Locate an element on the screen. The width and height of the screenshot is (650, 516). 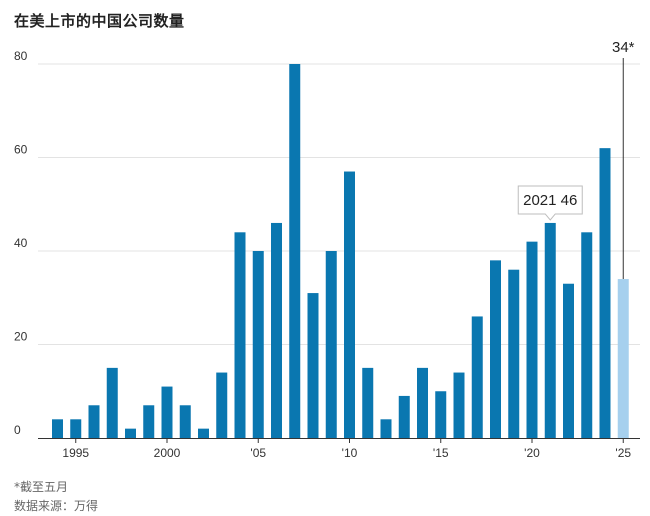
bar-2017 is located at coordinates (477, 377).